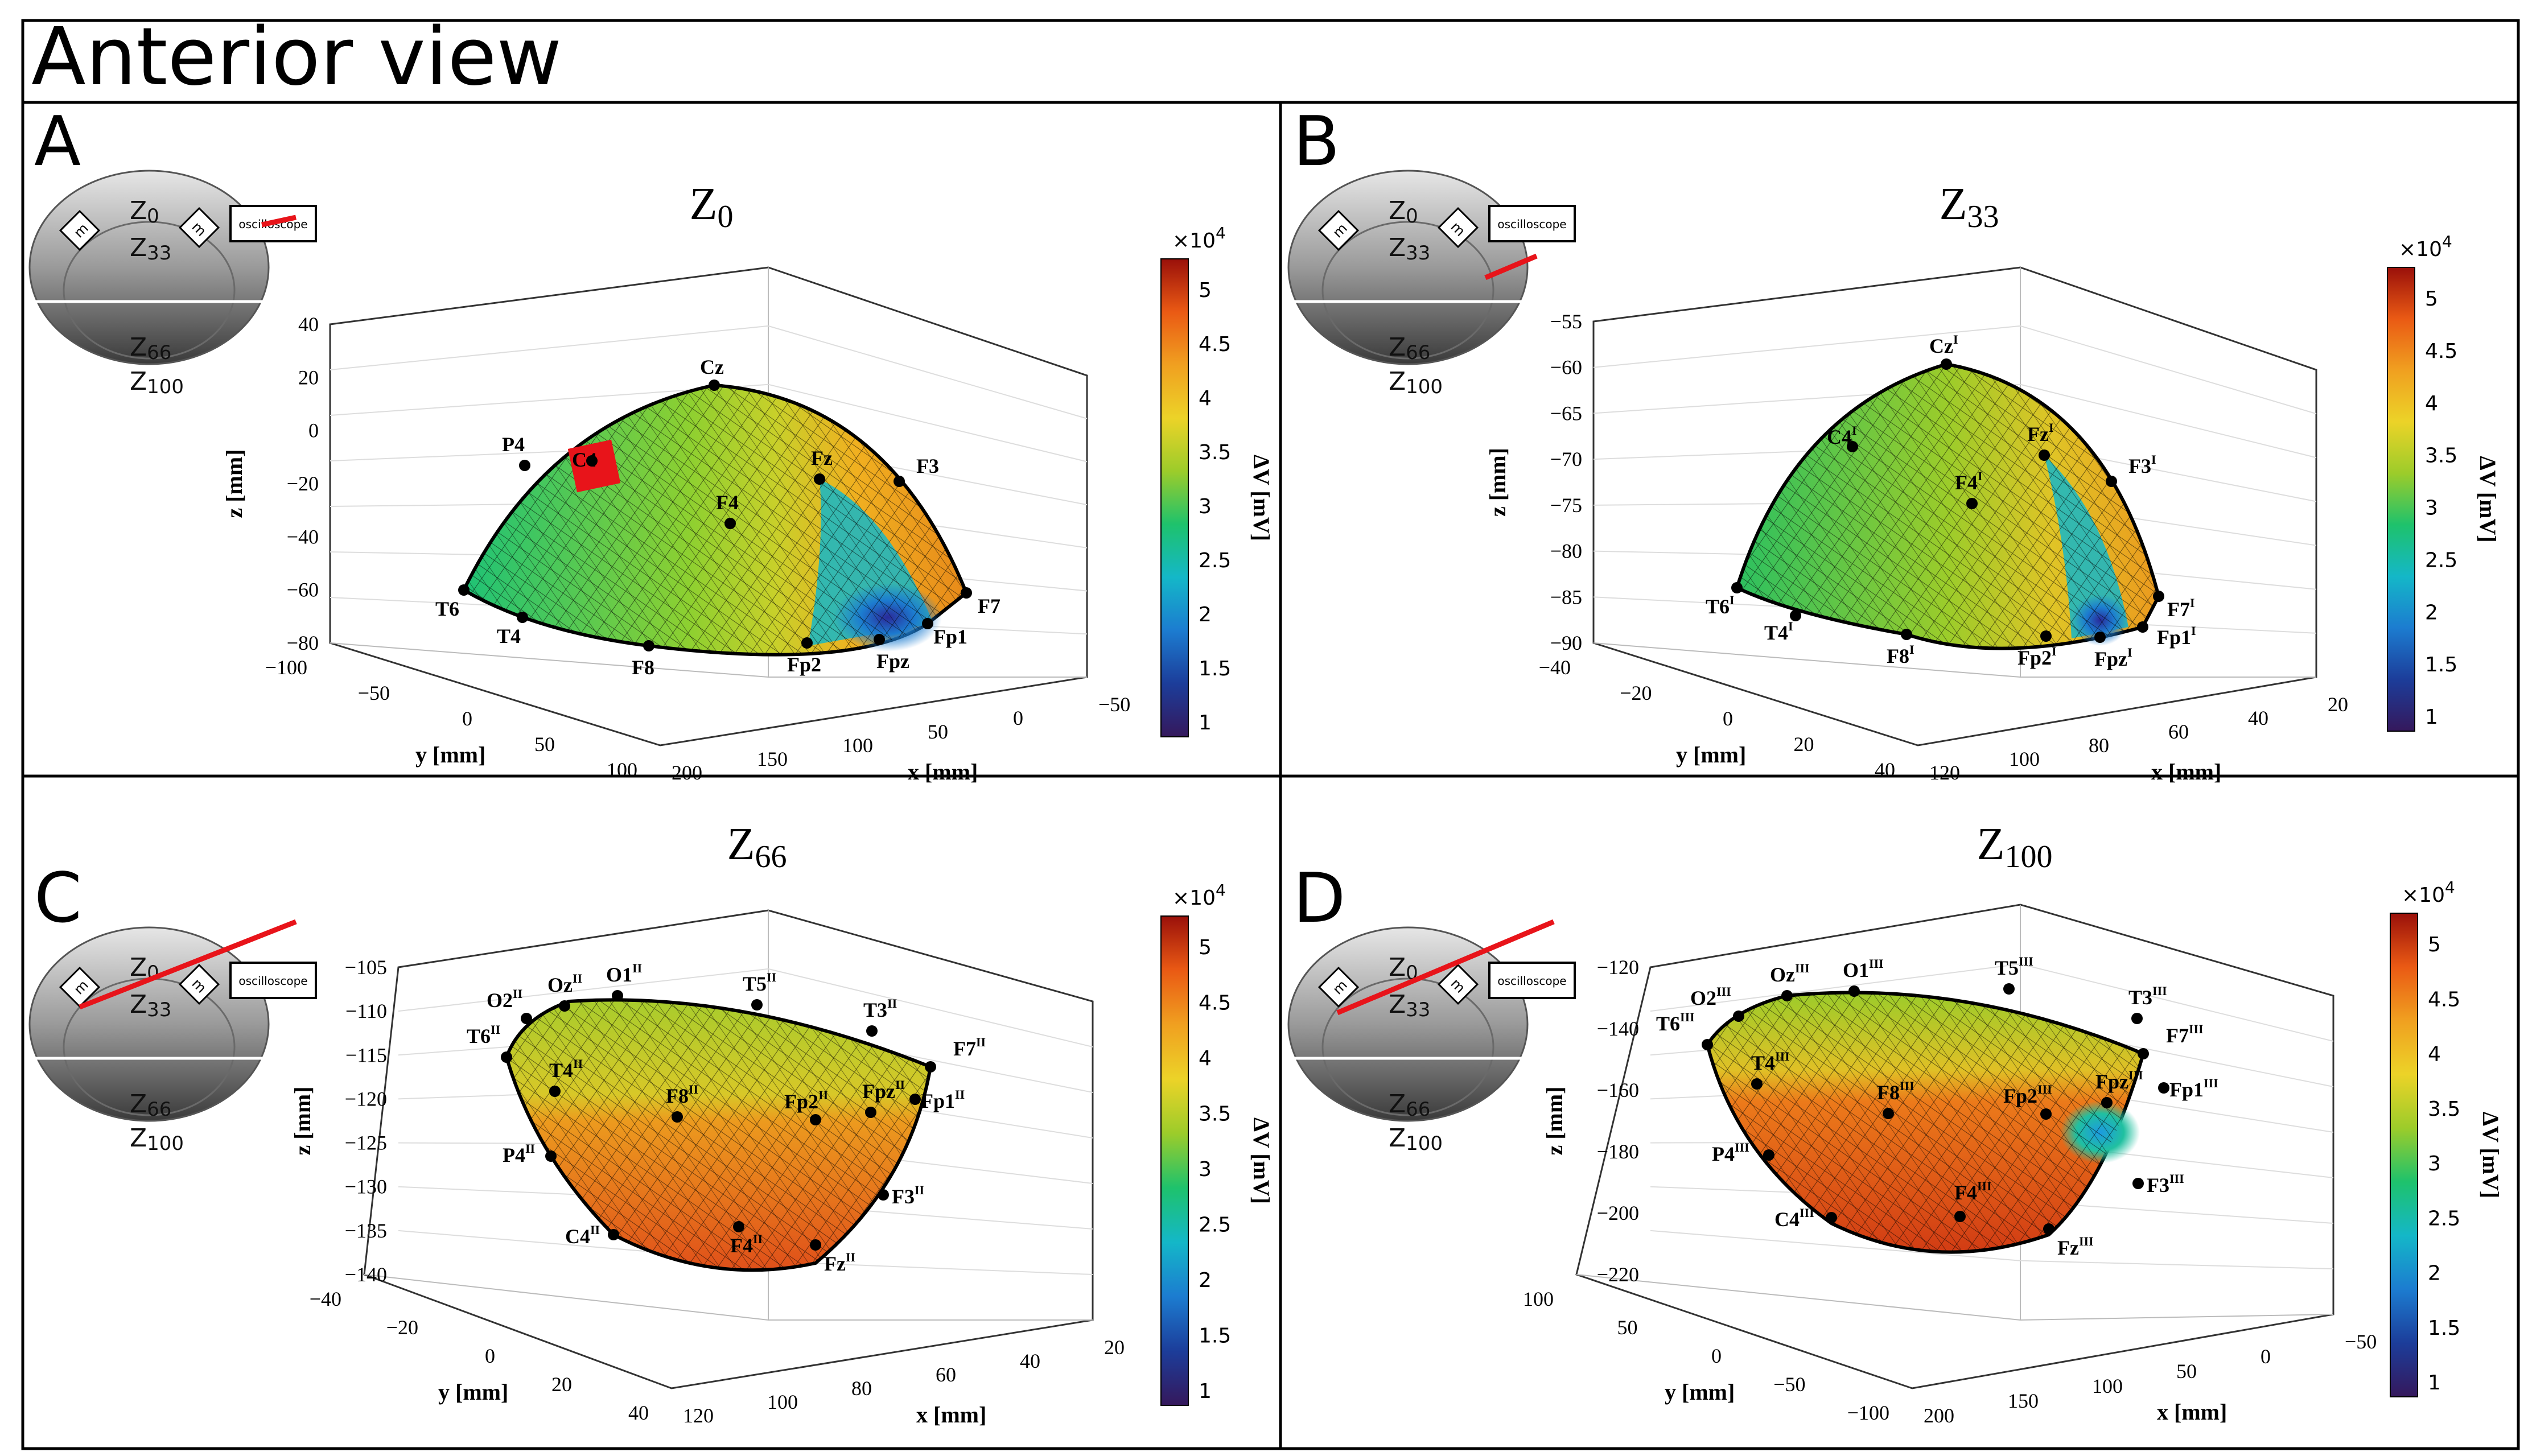 The height and width of the screenshot is (1456, 2524). Describe the element at coordinates (1205, 290) in the screenshot. I see `colorbar-tick-label: 5` at that location.